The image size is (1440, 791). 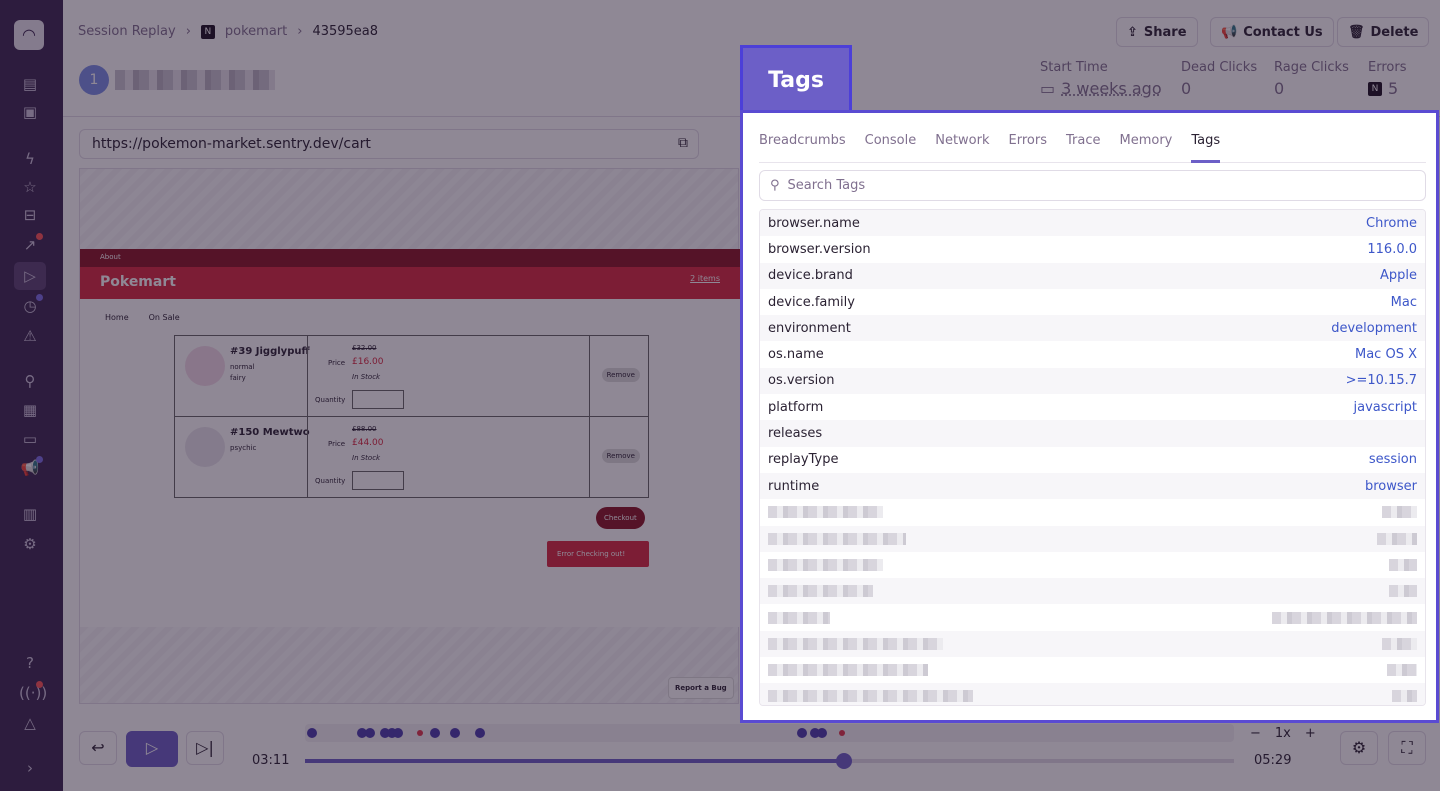 What do you see at coordinates (796, 78) in the screenshot?
I see `highlight-label: Tags` at bounding box center [796, 78].